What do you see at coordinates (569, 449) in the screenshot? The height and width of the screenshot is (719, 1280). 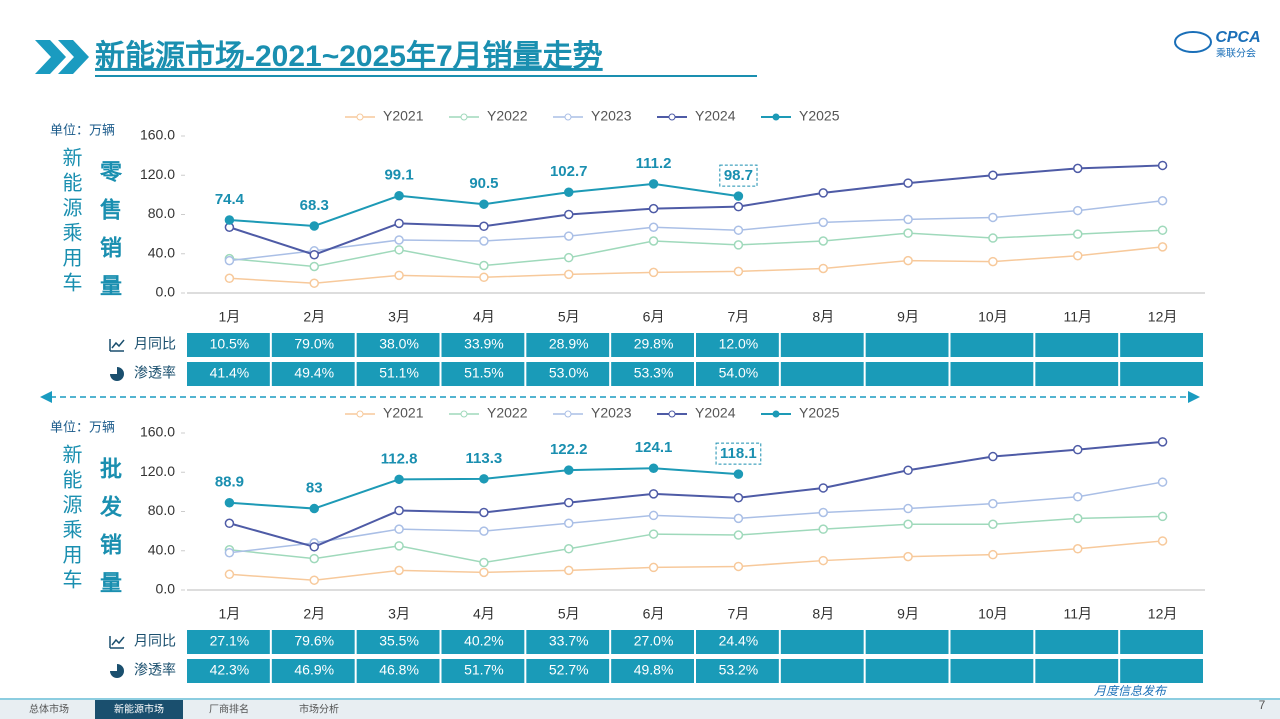 I see `data-label: 122.2` at bounding box center [569, 449].